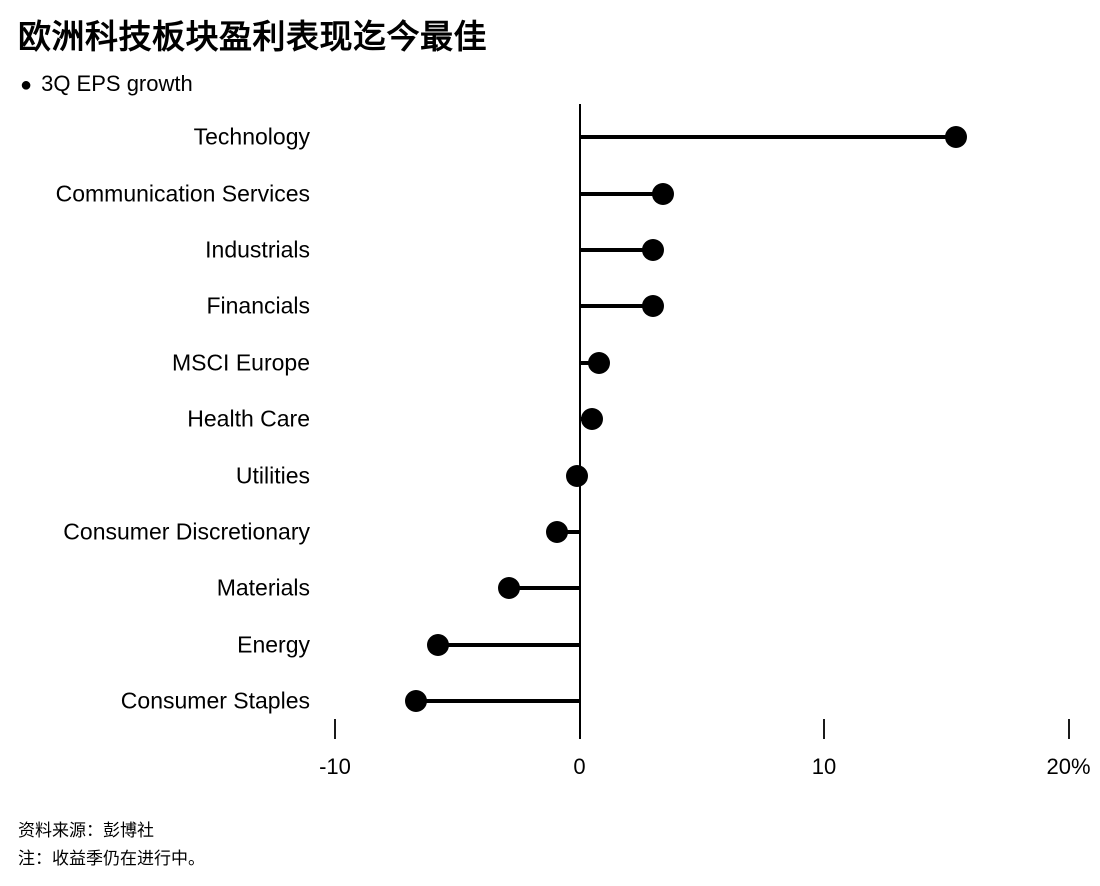 Image resolution: width=1100 pixels, height=886 pixels. Describe the element at coordinates (215, 700) in the screenshot. I see `category-label-consumer-staples: Consumer Staples` at that location.